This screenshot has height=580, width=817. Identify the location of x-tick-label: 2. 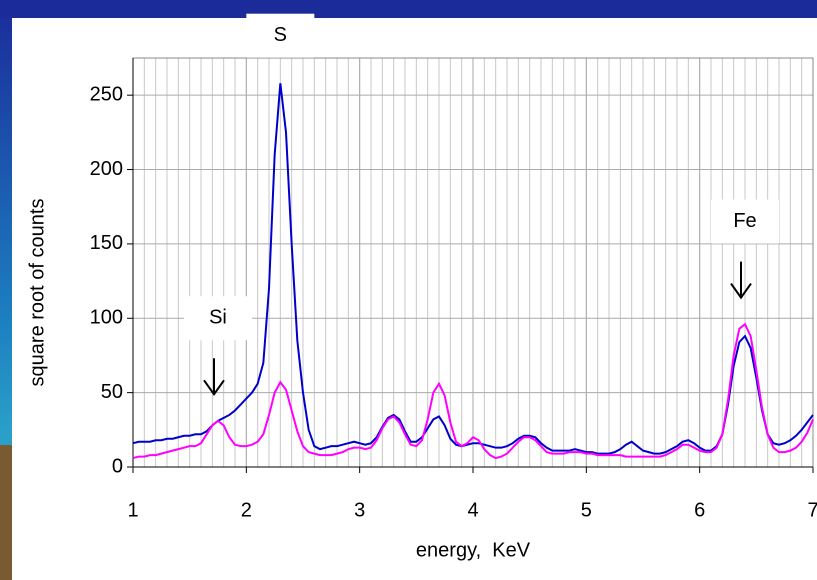
(246, 510).